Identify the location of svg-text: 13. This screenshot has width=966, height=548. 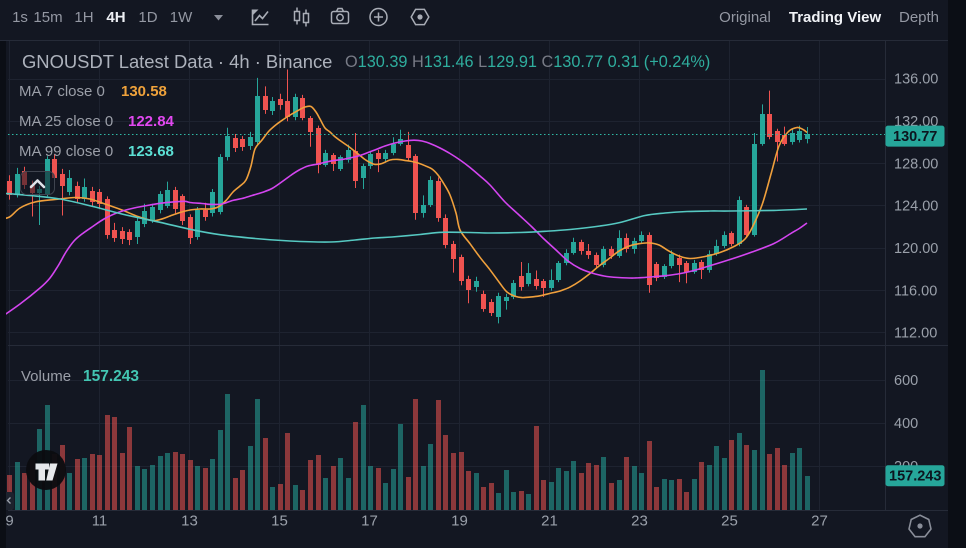
(189, 521).